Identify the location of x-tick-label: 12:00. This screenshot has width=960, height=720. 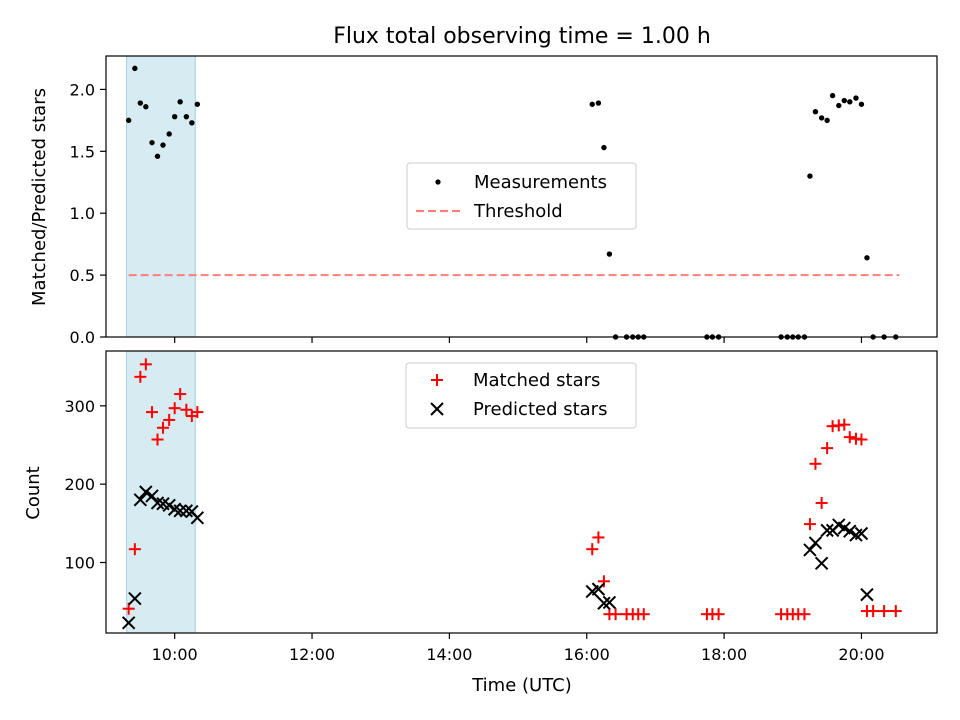
(312, 654).